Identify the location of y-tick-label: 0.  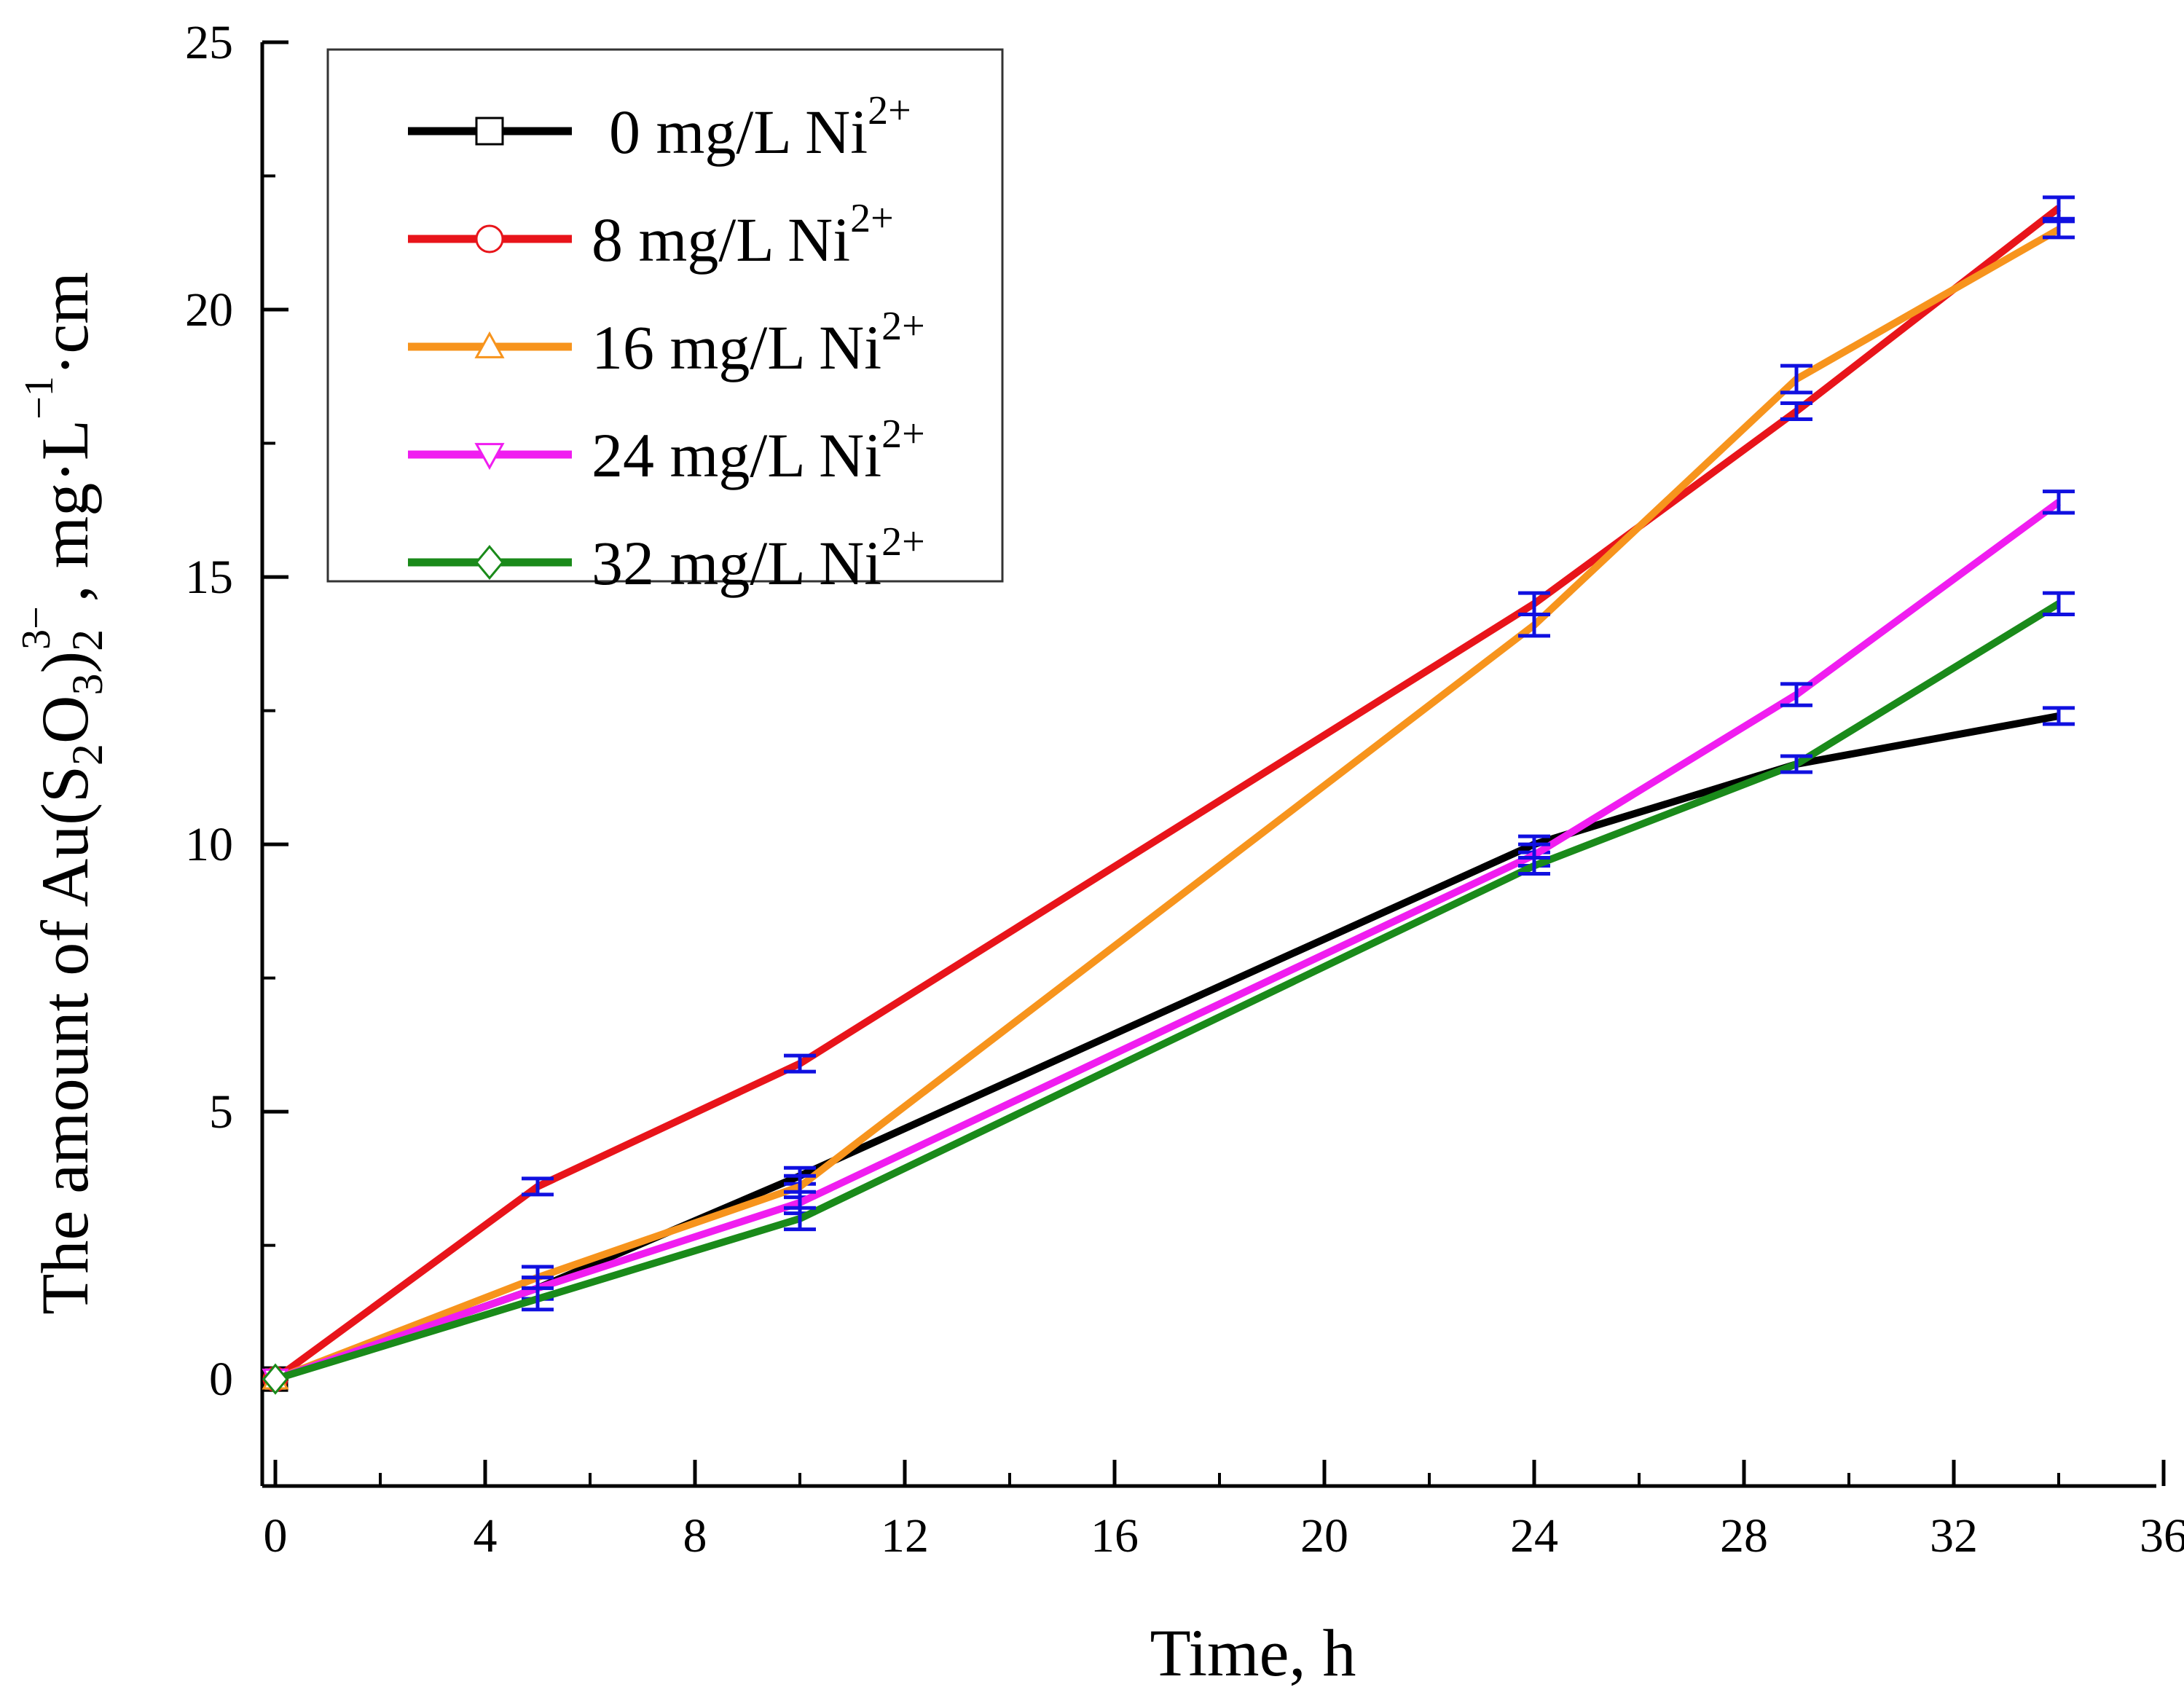
(221, 1379).